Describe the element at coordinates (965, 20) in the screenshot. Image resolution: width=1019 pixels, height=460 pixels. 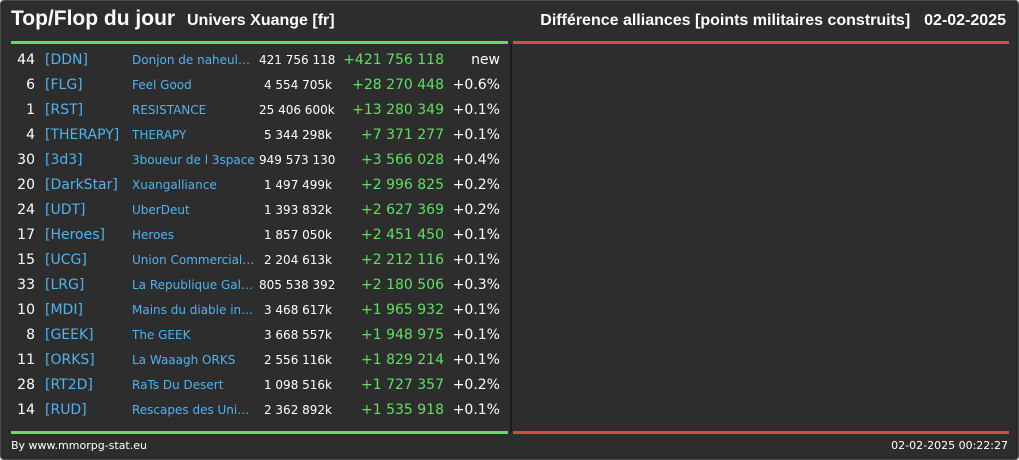
I see `header-date: 02-02-2025` at that location.